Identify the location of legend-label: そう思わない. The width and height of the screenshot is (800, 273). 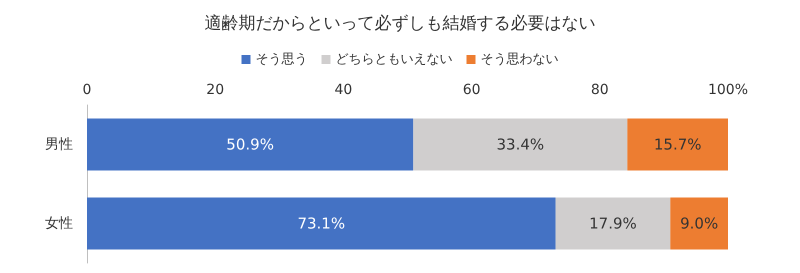
(519, 59).